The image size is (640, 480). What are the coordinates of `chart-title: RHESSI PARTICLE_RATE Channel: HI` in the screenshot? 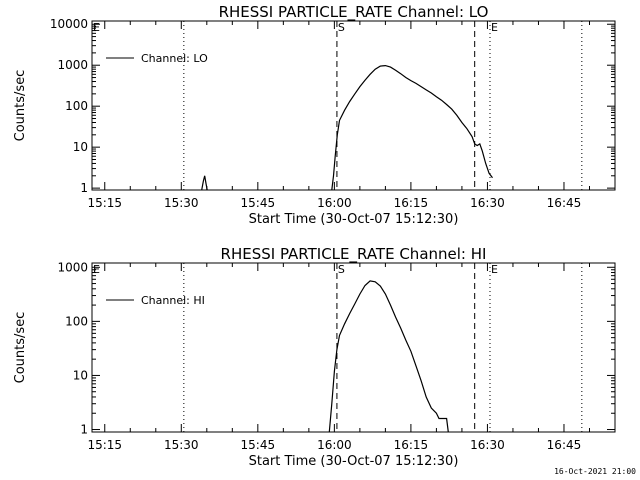 It's located at (354, 254).